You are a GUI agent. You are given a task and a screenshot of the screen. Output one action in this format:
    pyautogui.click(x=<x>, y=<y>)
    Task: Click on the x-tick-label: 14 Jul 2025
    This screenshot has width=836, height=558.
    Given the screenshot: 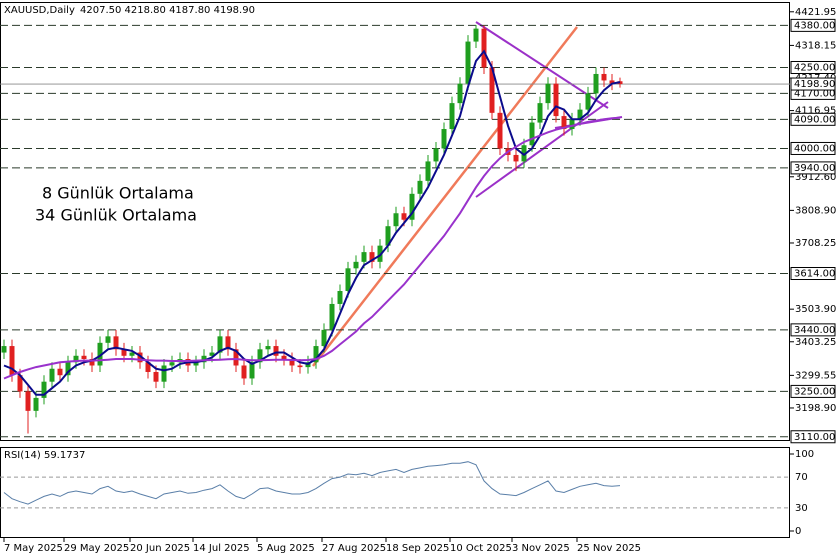 What is the action you would take?
    pyautogui.click(x=221, y=548)
    